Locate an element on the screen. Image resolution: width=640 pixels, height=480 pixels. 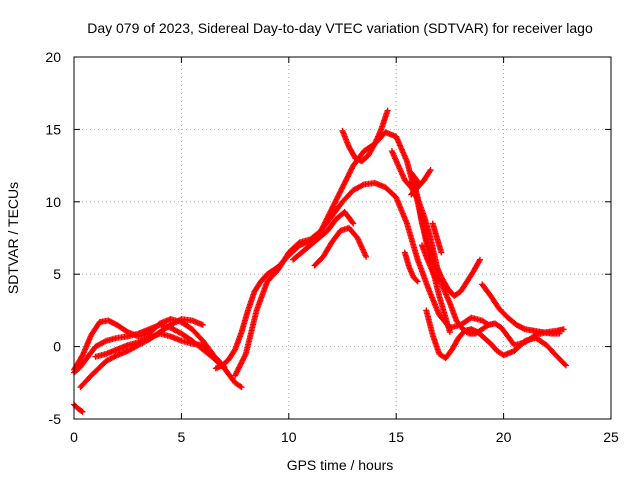
x-axis-label: GPS time / hours is located at coordinates (340, 465).